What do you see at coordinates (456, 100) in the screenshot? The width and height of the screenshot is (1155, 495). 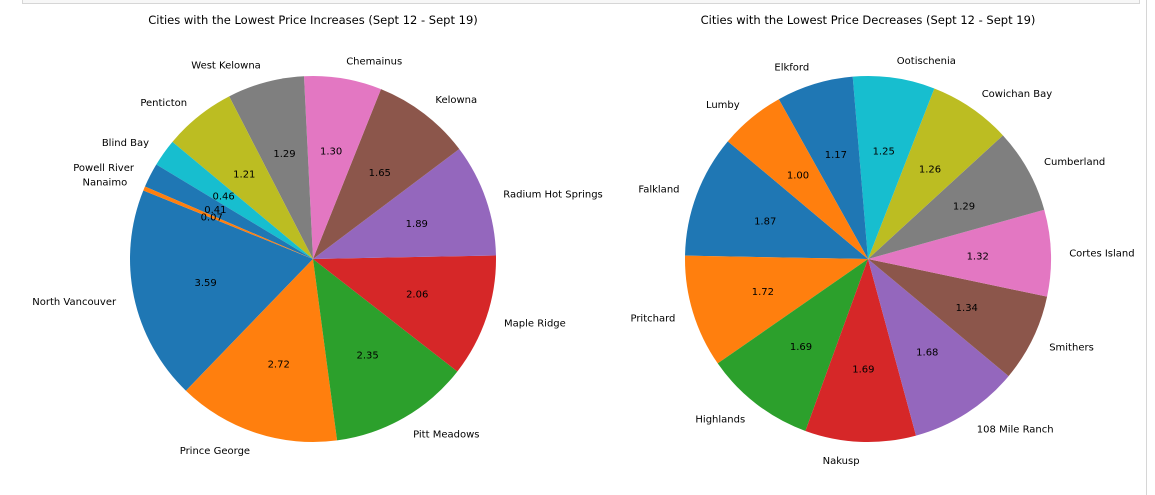 I see `slice-label-kelowna: Kelowna` at bounding box center [456, 100].